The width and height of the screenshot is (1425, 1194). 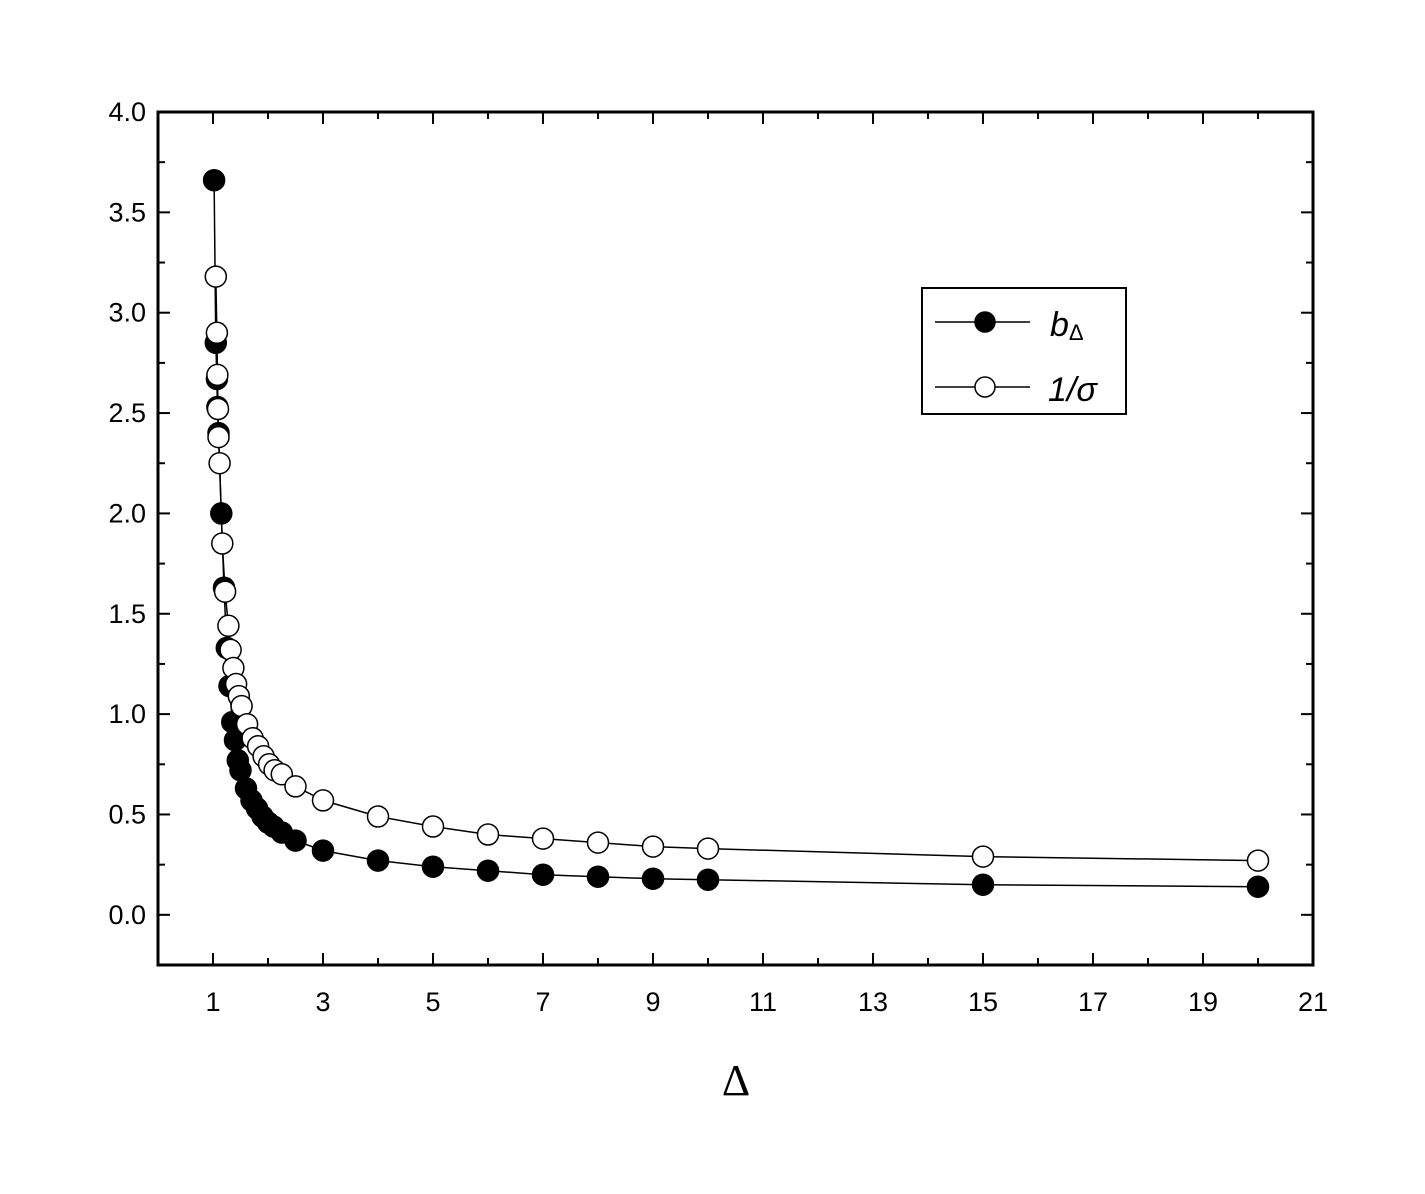 I want to click on x-tick-label: 7, so click(x=542, y=1002).